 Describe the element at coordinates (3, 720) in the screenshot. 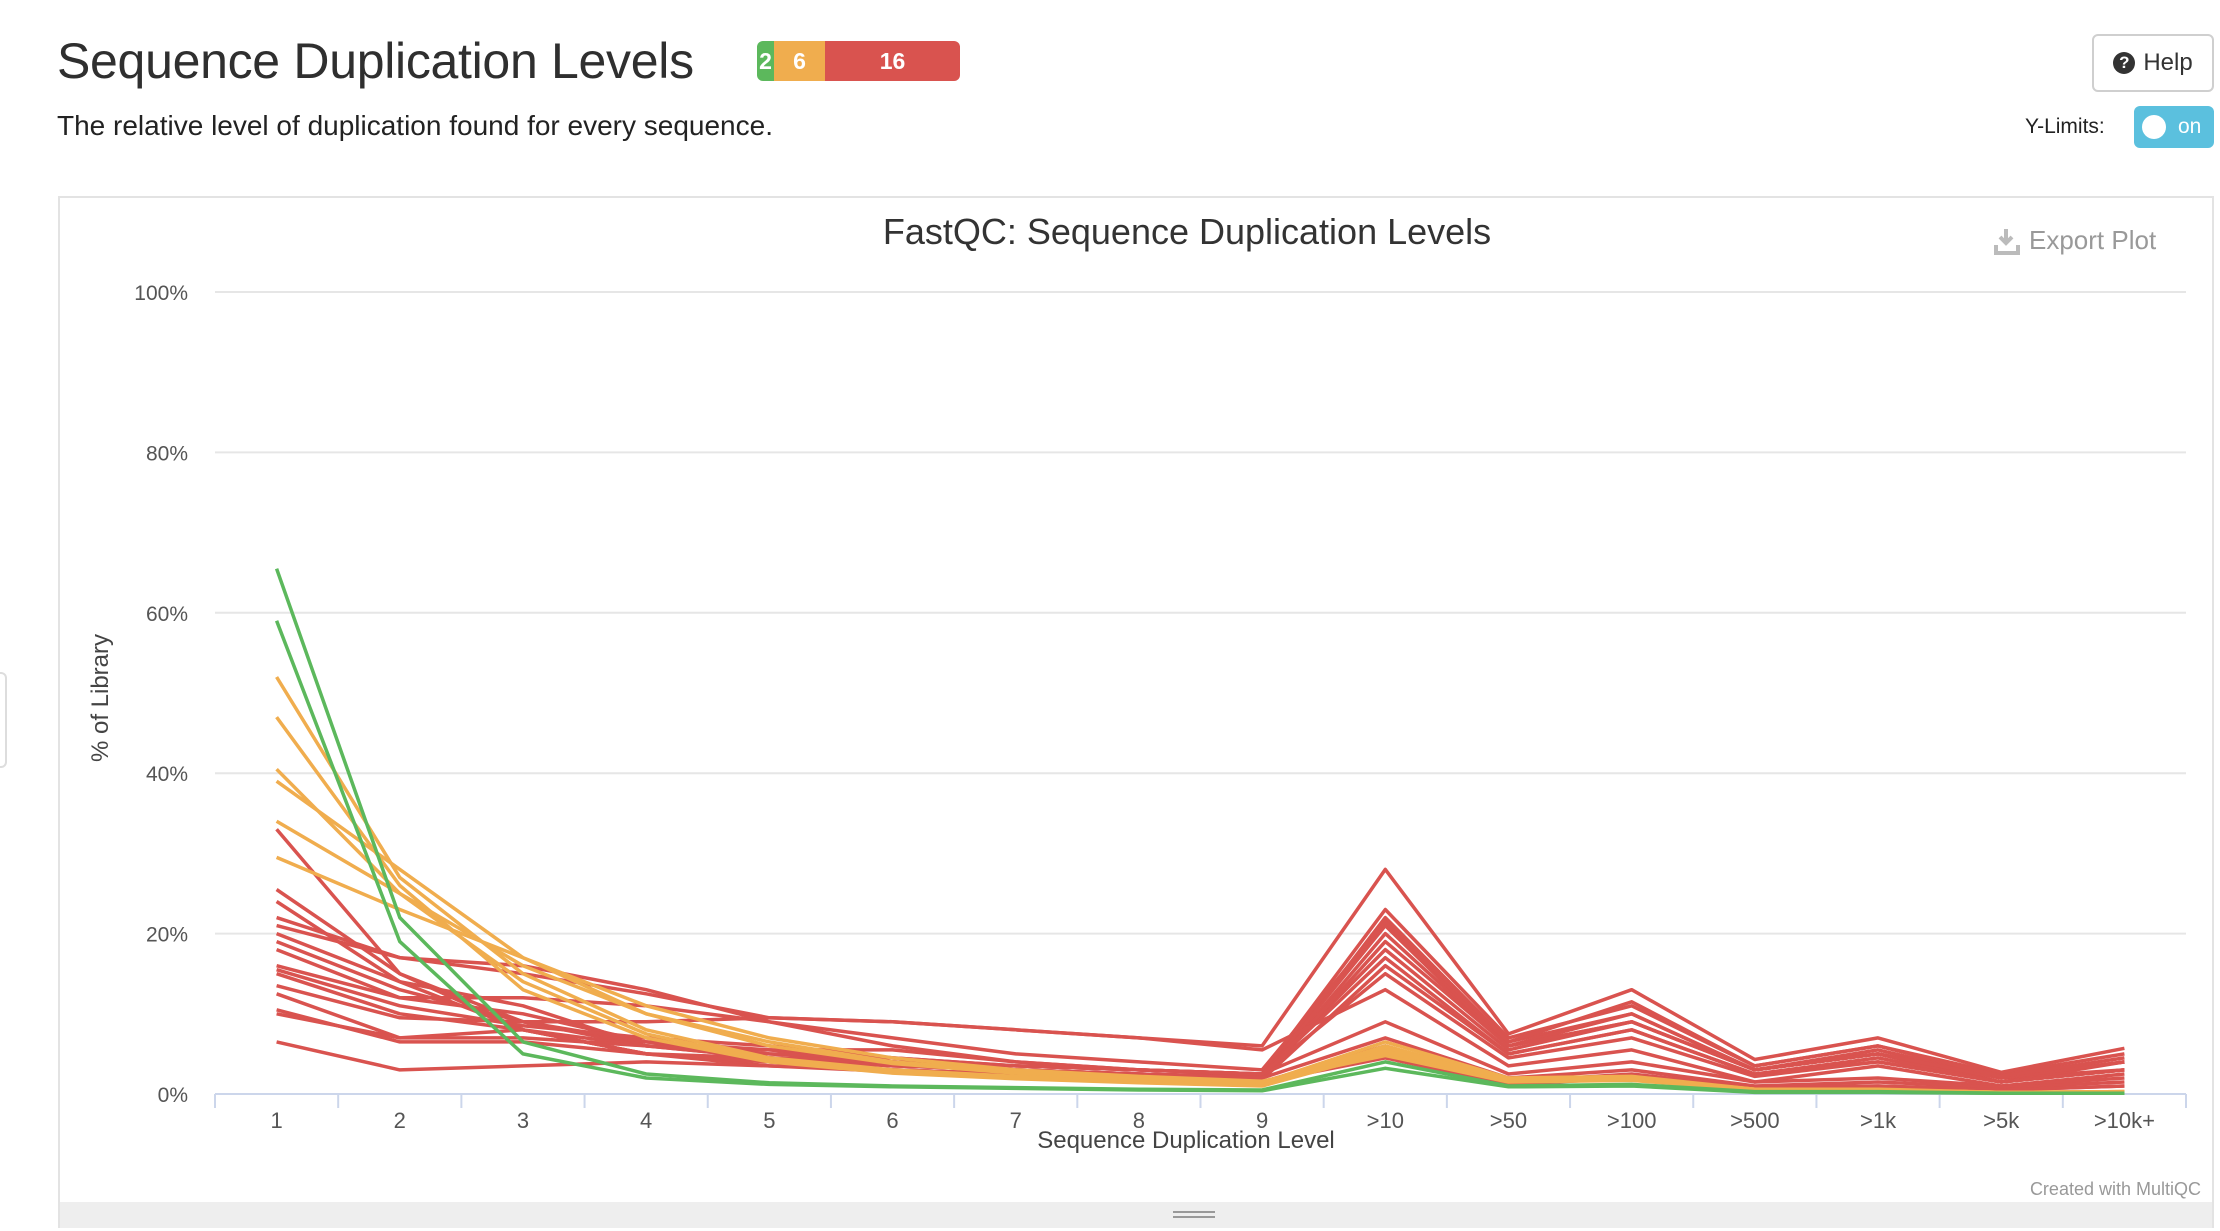

I see `side-panel-handle` at that location.